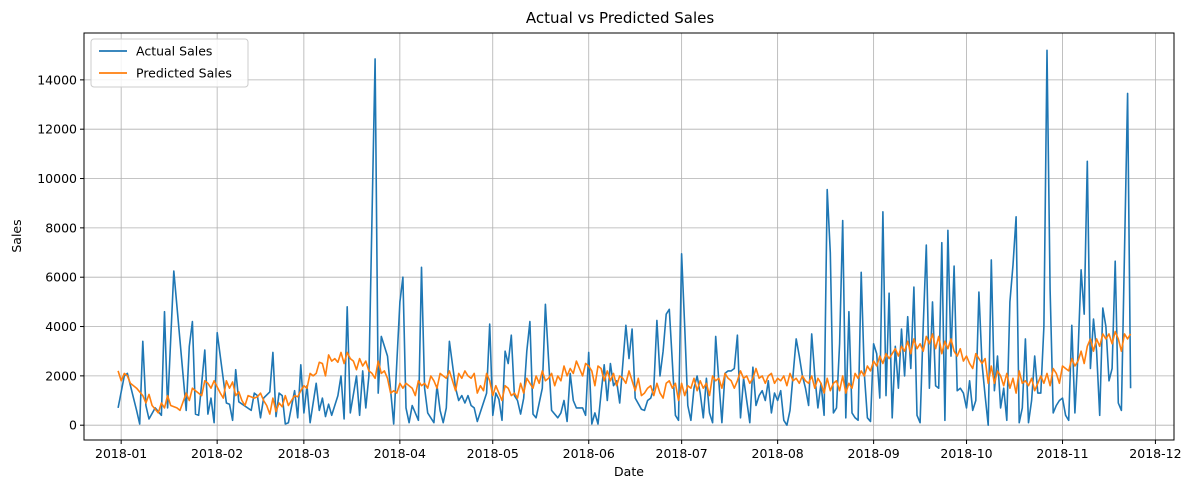  Describe the element at coordinates (57, 178) in the screenshot. I see `y-tick-label: 10000` at that location.